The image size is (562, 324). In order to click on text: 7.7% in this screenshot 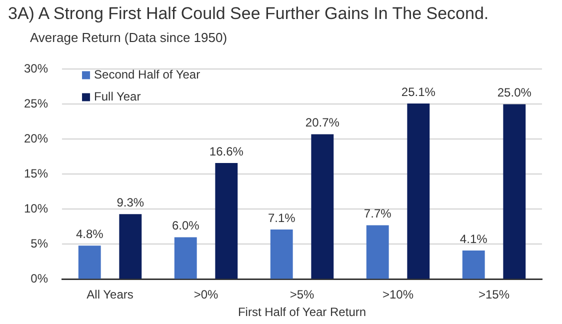, I will do `click(378, 213)`.